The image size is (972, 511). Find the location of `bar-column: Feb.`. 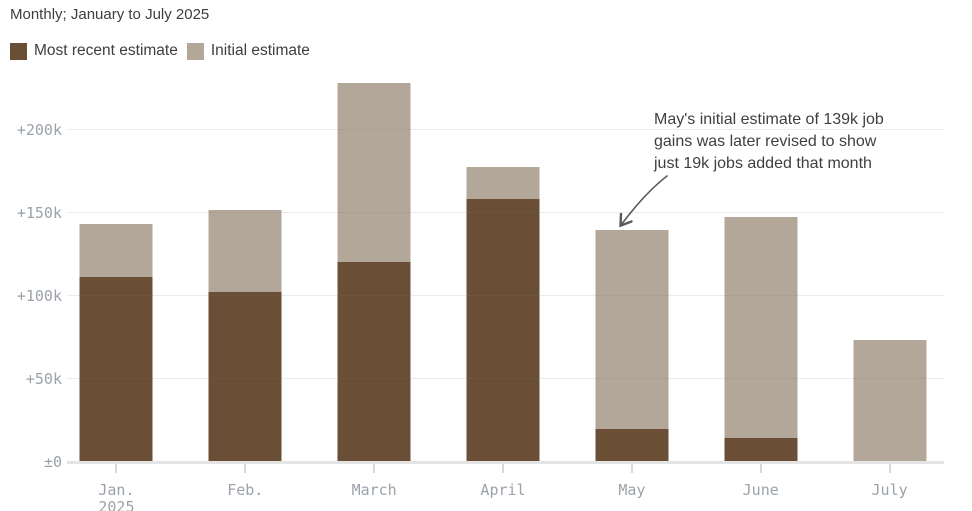

bar-column: Feb. is located at coordinates (245, 287).